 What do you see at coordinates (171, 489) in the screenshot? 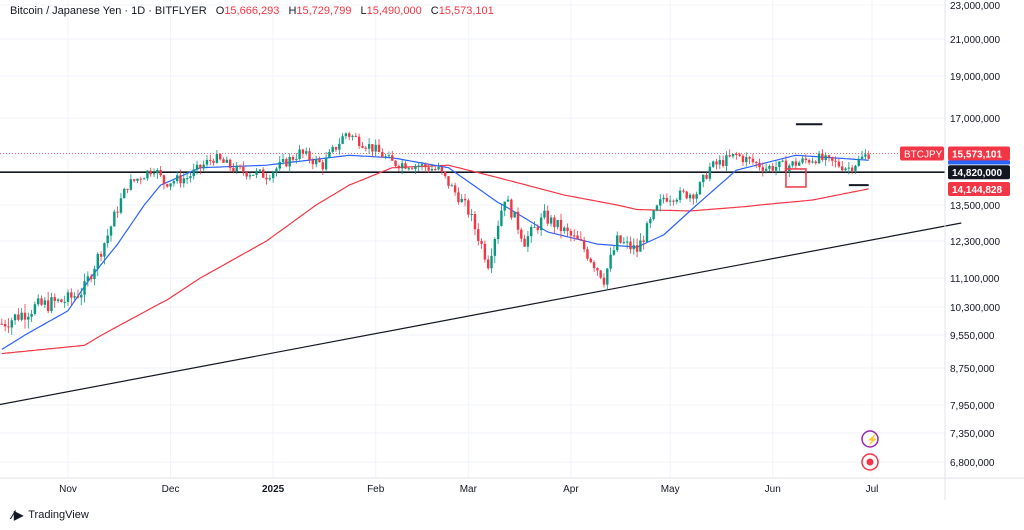
I see `x-tick-label: Dec` at bounding box center [171, 489].